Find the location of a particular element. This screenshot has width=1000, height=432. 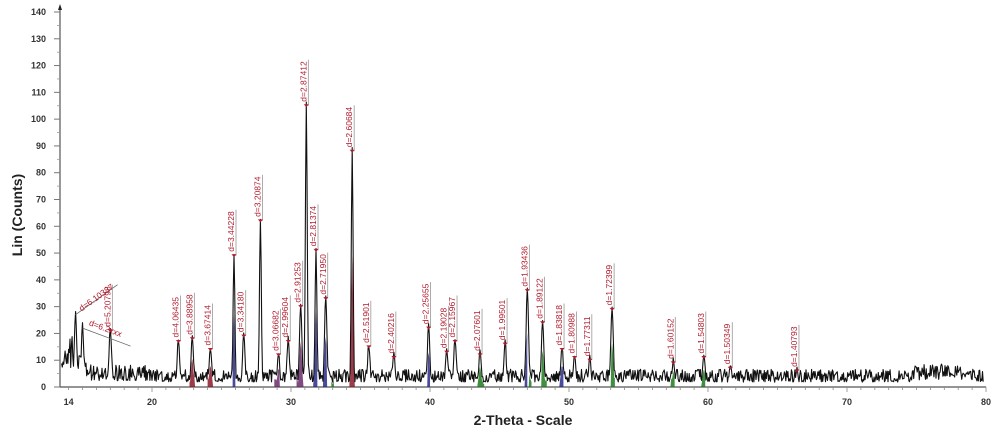

svg-text: d=3.06682 is located at coordinates (275, 330).